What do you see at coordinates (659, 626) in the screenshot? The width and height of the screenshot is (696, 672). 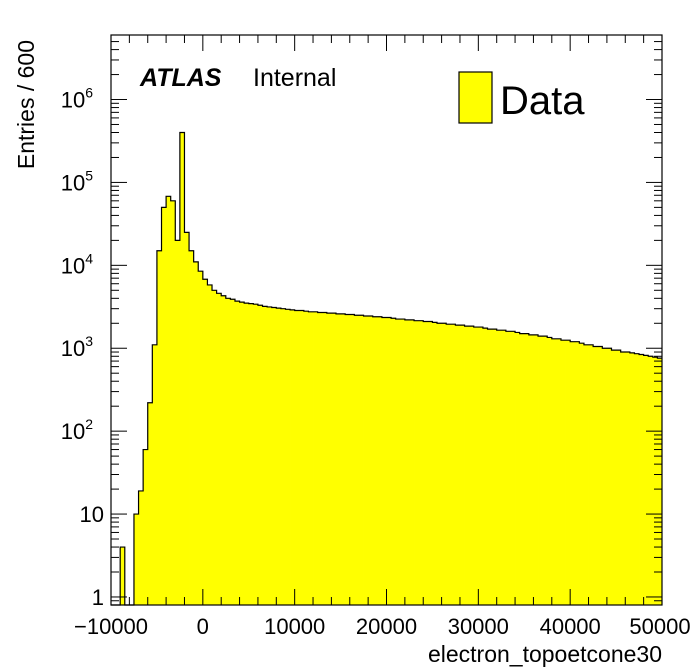 I see `x-tick-label: 50000` at bounding box center [659, 626].